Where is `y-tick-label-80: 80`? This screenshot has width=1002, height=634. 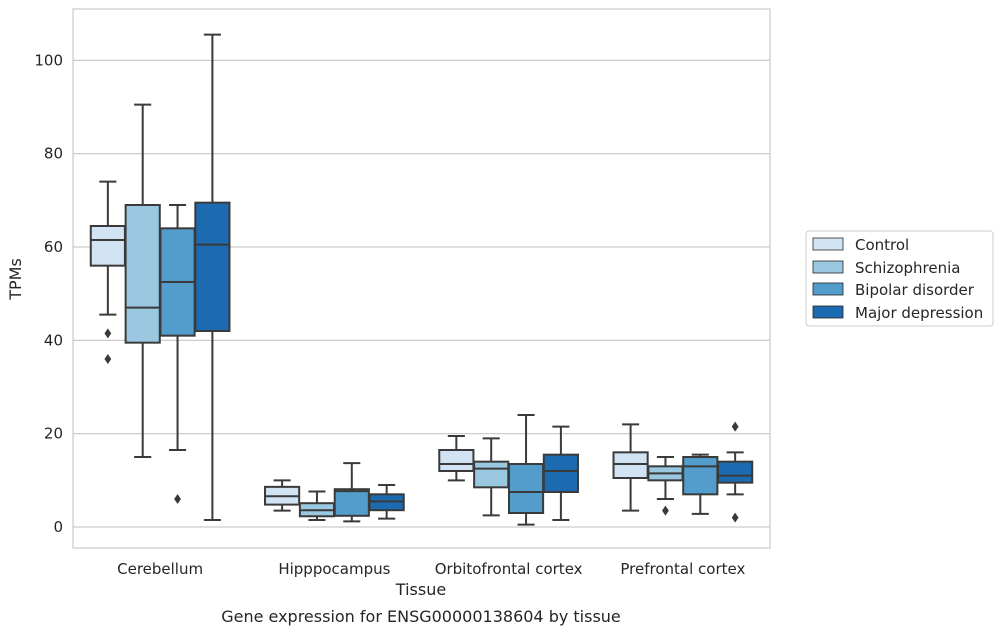
y-tick-label-80: 80 is located at coordinates (53, 154).